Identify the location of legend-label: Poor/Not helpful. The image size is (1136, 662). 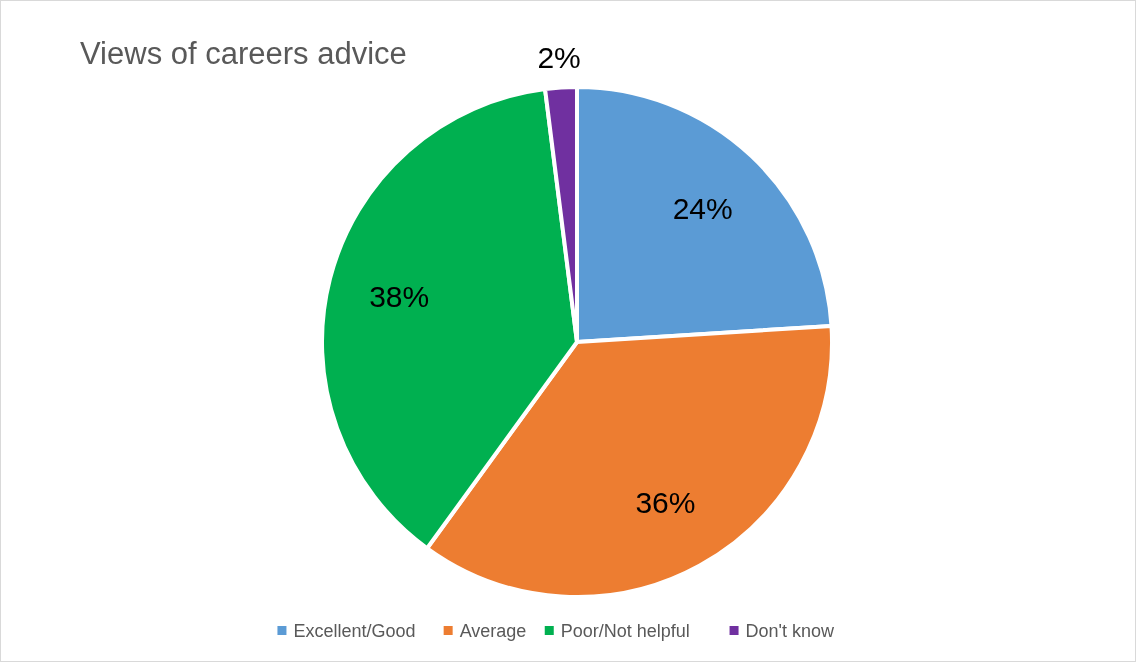
(625, 631).